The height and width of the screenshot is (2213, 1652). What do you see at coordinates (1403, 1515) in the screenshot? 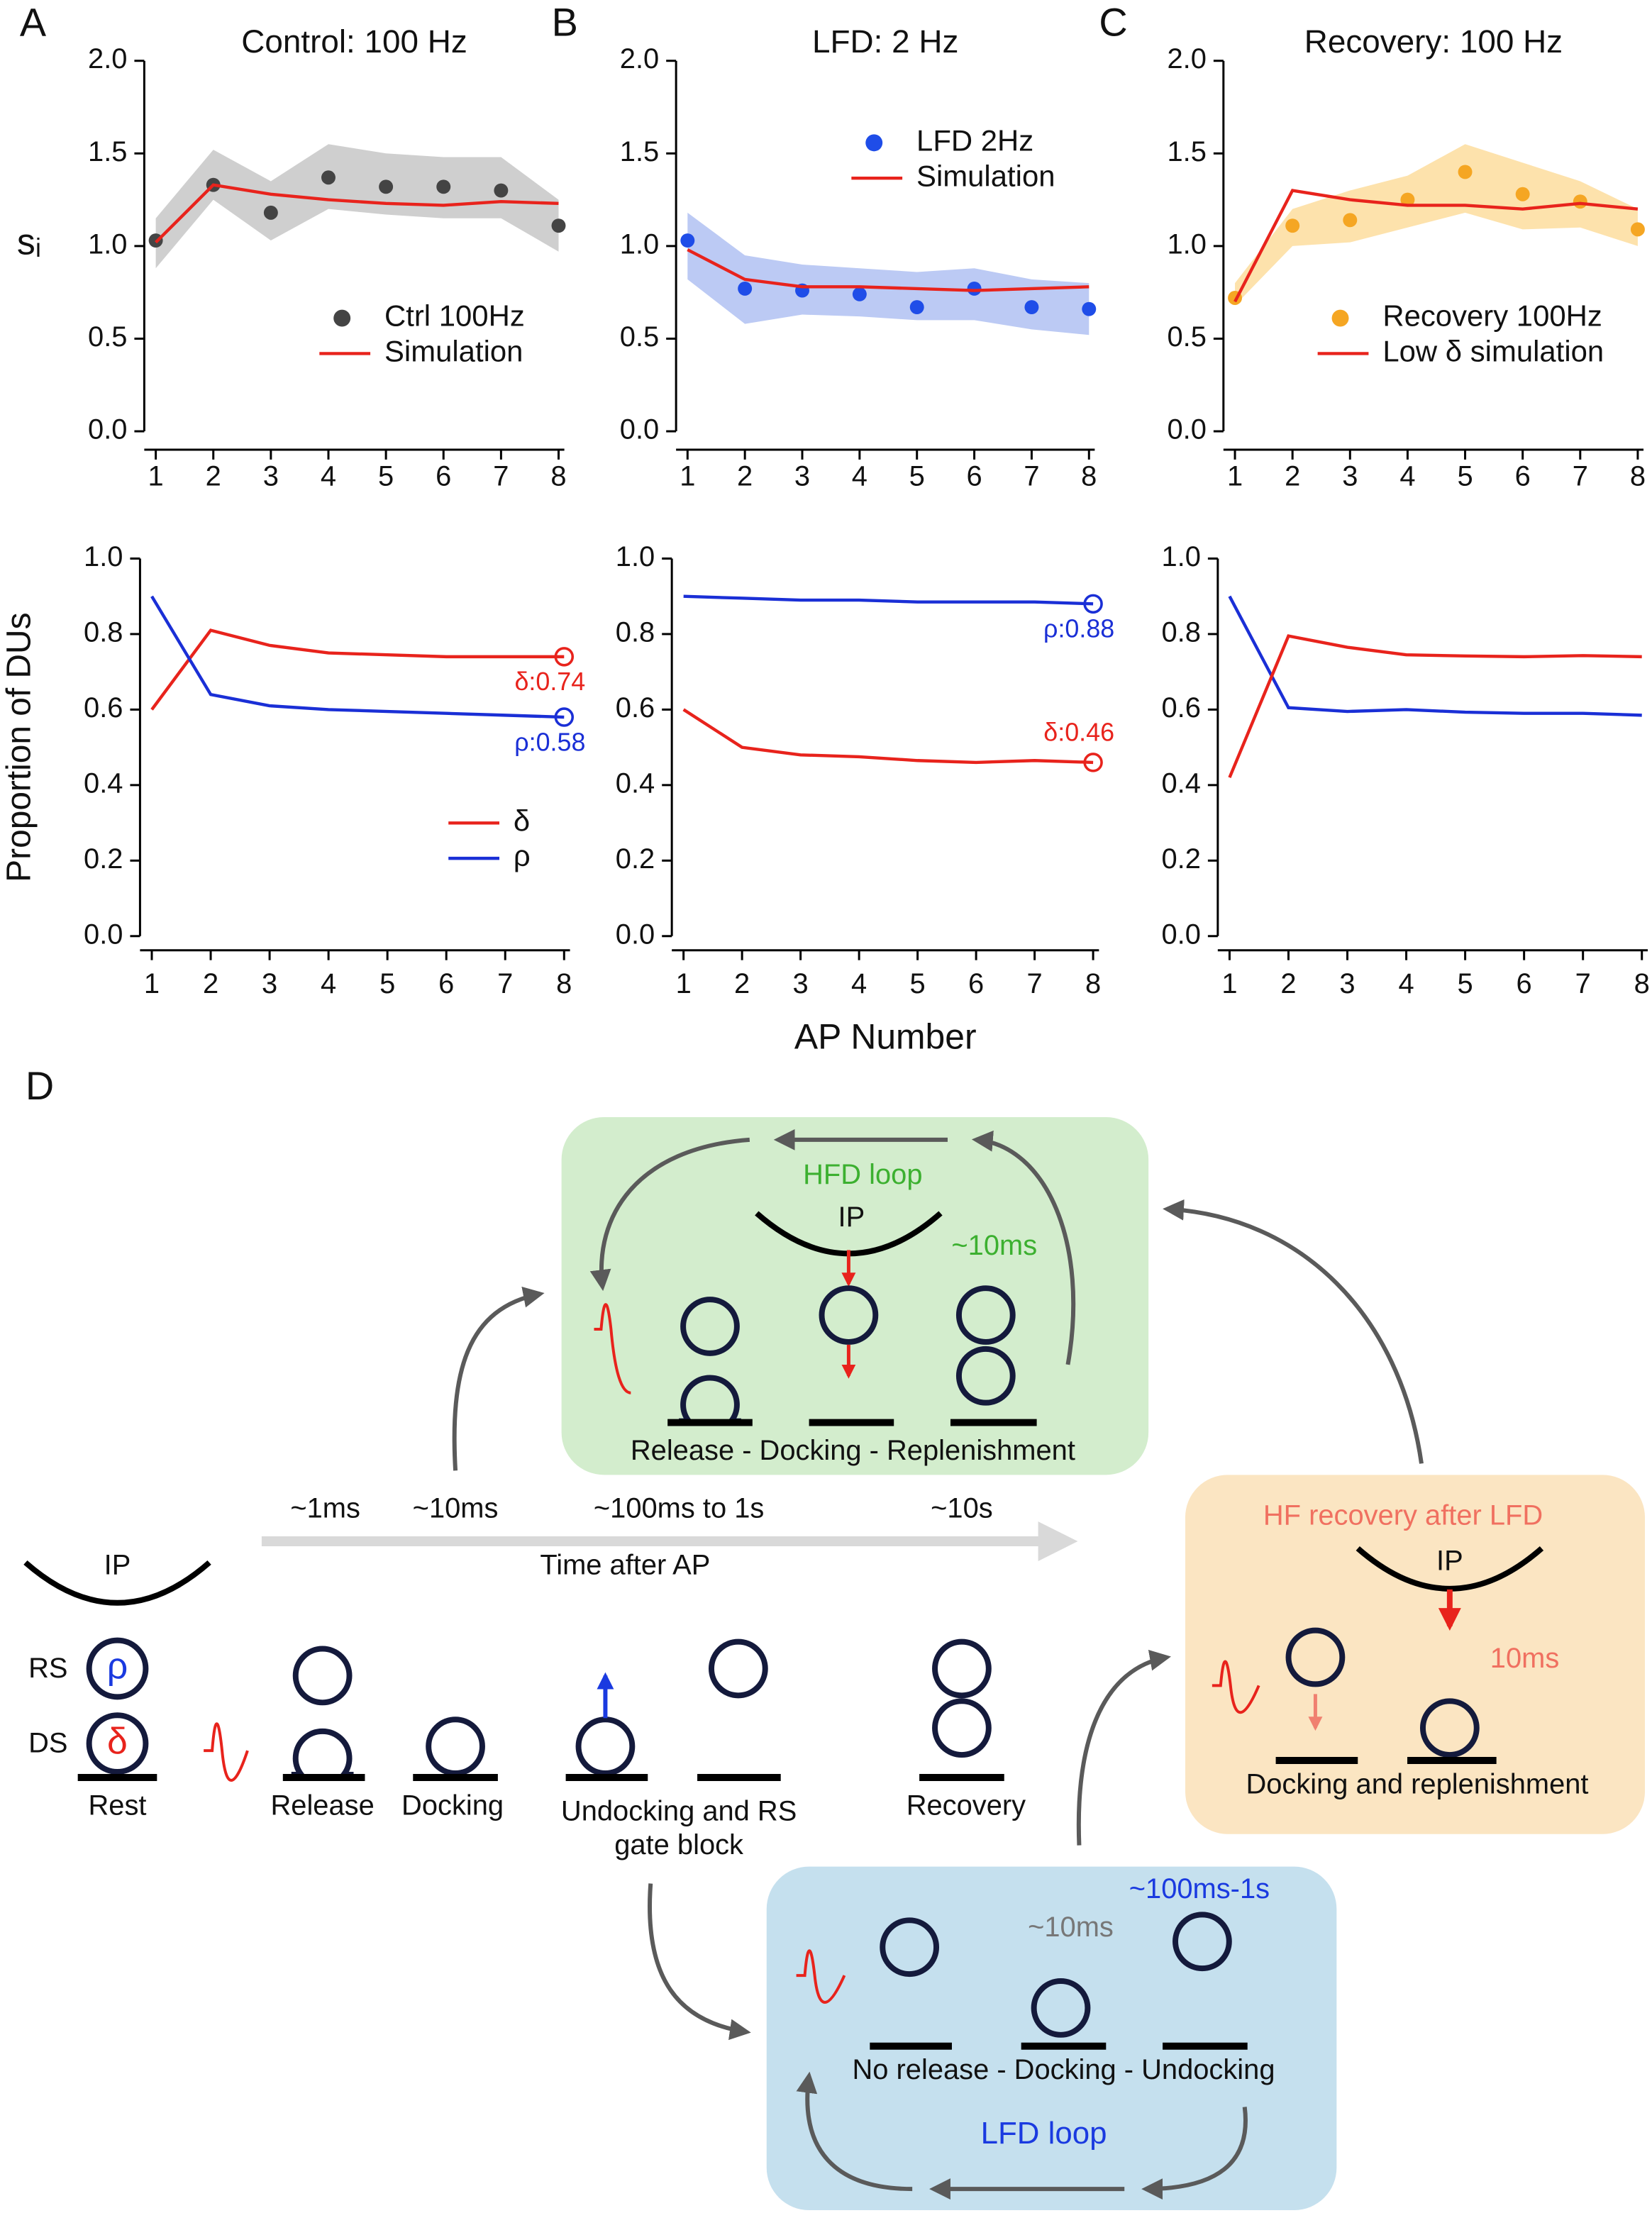
I see `hf-recovery-title: HF recovery after LFD` at bounding box center [1403, 1515].